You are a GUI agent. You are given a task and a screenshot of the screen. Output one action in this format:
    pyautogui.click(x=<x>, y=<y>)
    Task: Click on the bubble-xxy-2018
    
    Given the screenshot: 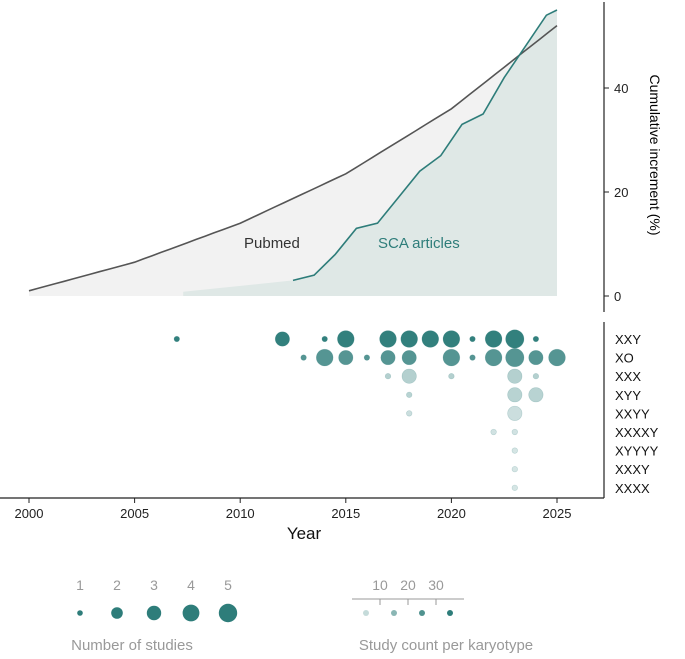 What is the action you would take?
    pyautogui.click(x=409, y=339)
    